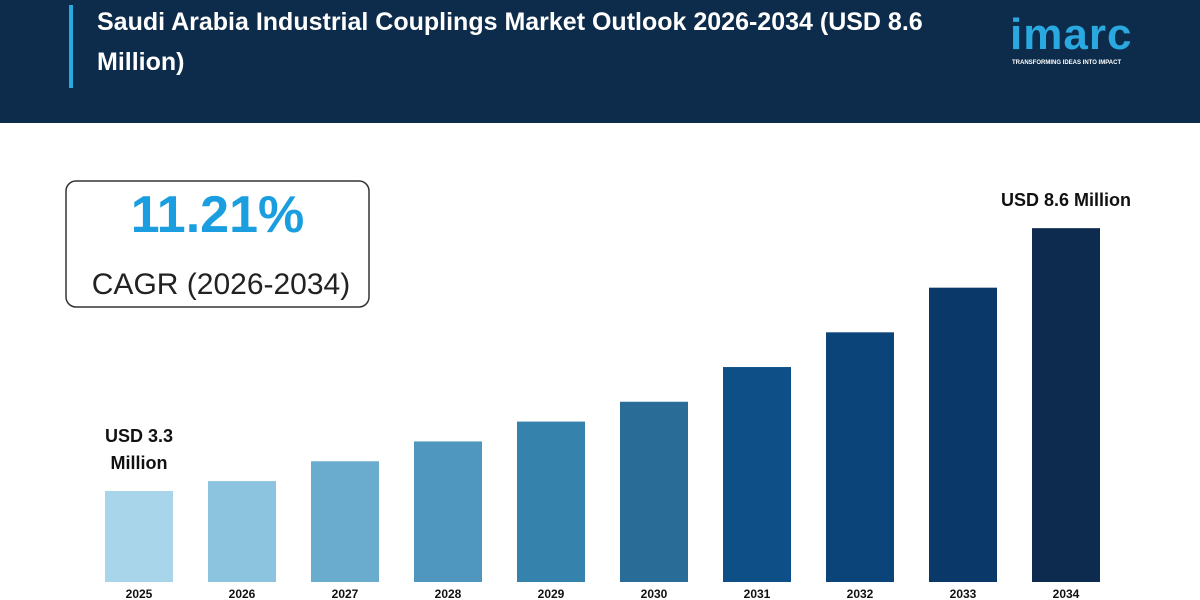 Image resolution: width=1200 pixels, height=600 pixels. I want to click on value-label: USD 3.3 Million, so click(139, 450).